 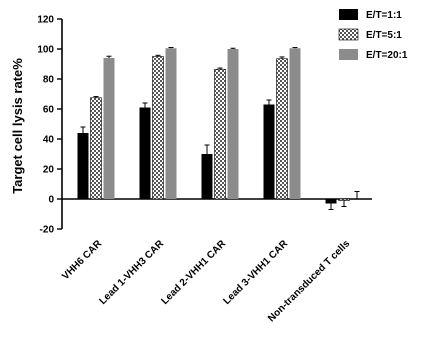 I want to click on legend-label-3: E/T=20:1, so click(x=387, y=55).